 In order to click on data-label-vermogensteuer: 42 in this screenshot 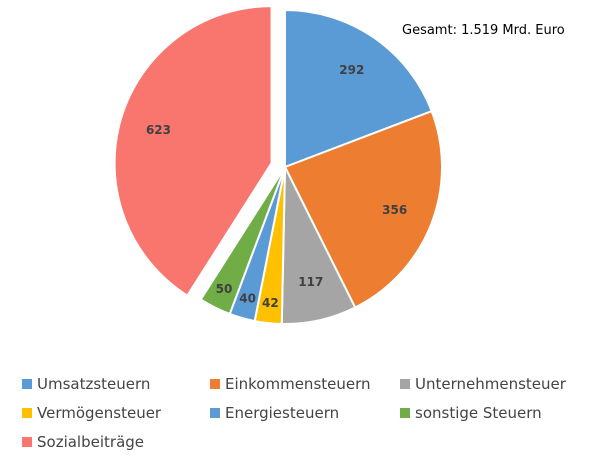, I will do `click(270, 303)`.